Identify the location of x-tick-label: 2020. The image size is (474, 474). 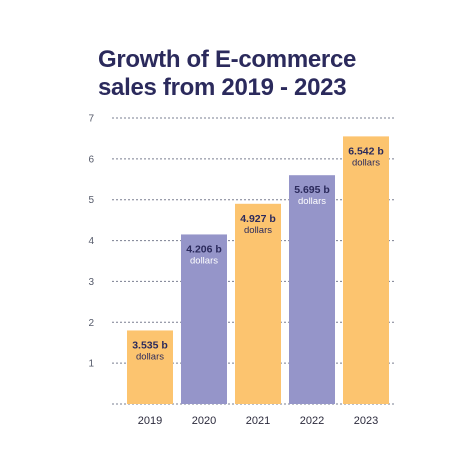
(204, 421).